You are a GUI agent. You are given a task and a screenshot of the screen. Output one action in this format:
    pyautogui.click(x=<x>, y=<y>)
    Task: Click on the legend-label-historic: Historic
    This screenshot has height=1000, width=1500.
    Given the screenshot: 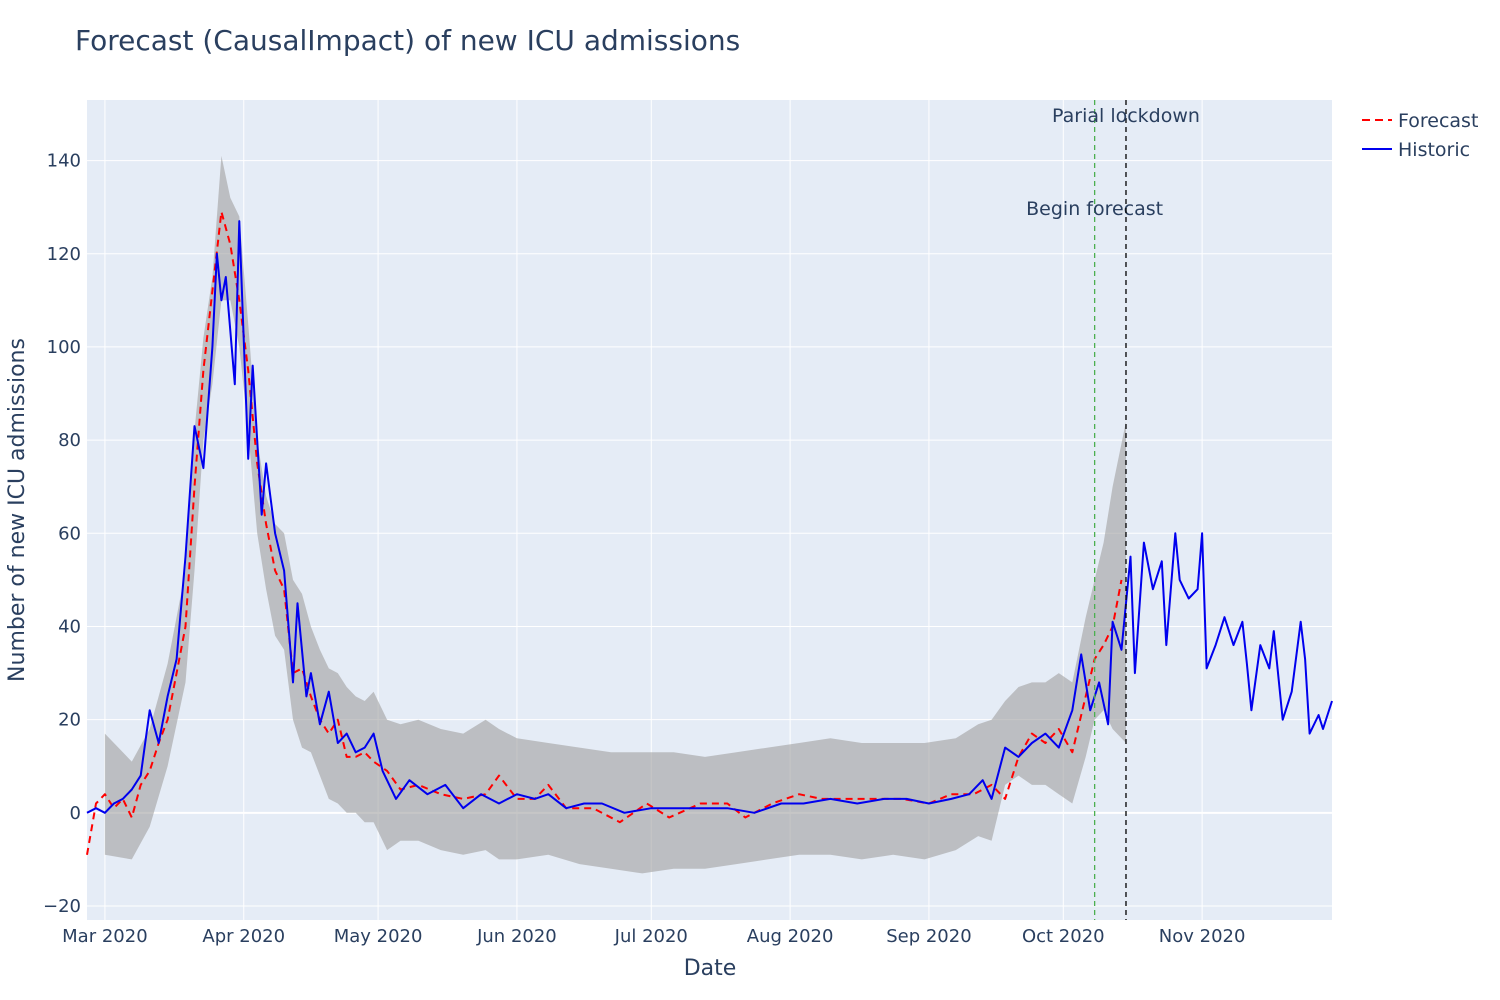 What is the action you would take?
    pyautogui.click(x=1434, y=150)
    